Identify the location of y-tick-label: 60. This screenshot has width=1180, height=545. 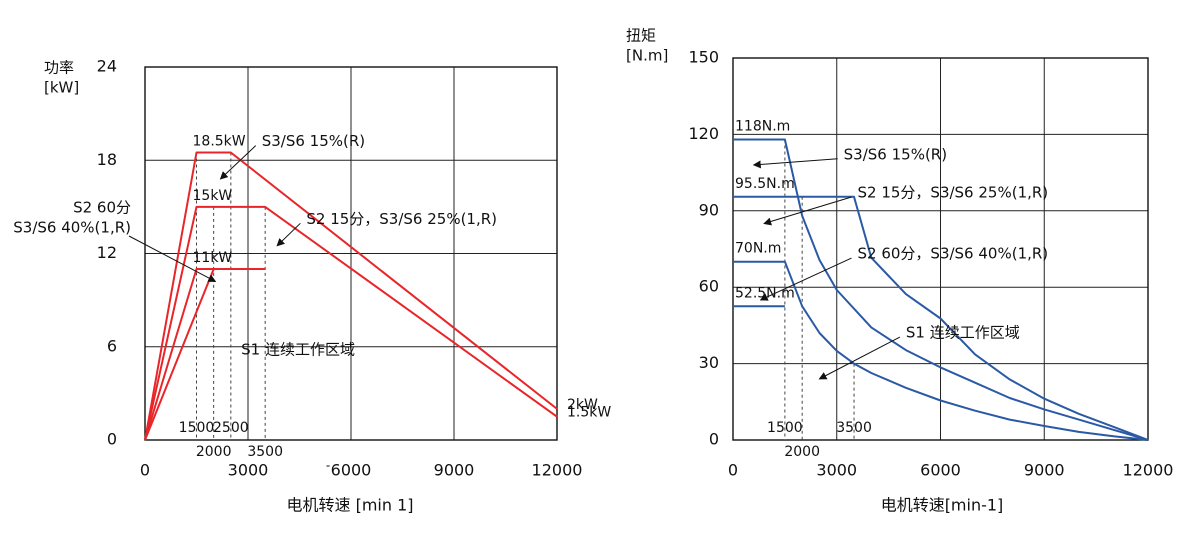
(709, 286).